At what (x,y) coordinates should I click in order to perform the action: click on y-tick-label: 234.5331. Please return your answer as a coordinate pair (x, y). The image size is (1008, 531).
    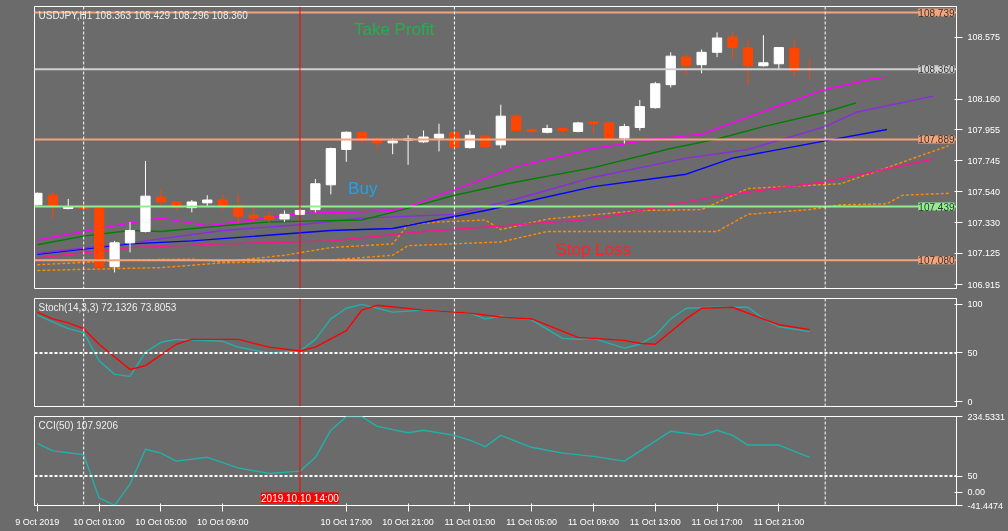
    Looking at the image, I should click on (986, 416).